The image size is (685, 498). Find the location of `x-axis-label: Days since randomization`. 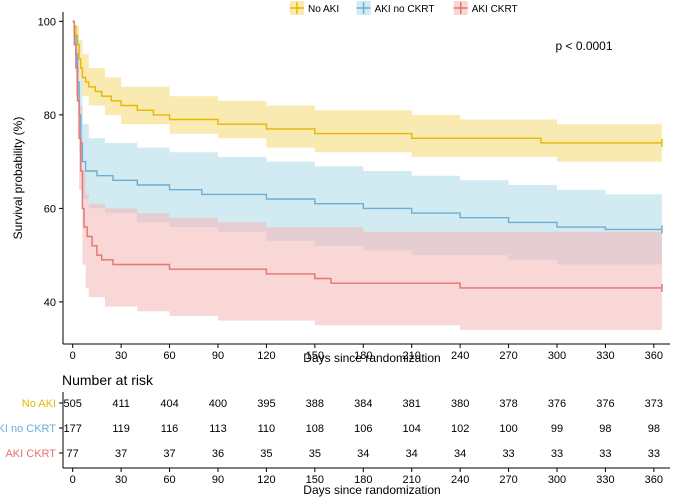

x-axis-label: Days since randomization is located at coordinates (371, 358).